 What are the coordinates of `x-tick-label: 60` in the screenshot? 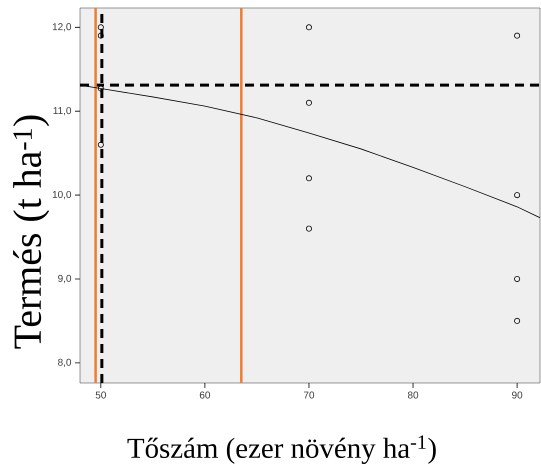 It's located at (205, 395).